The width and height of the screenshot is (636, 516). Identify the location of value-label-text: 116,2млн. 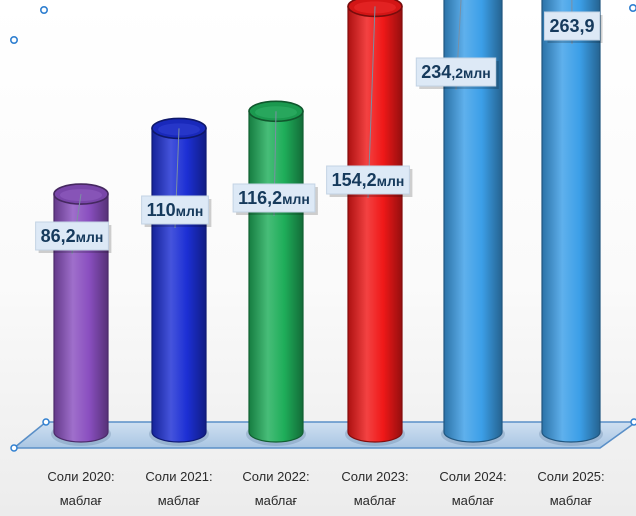
(274, 198).